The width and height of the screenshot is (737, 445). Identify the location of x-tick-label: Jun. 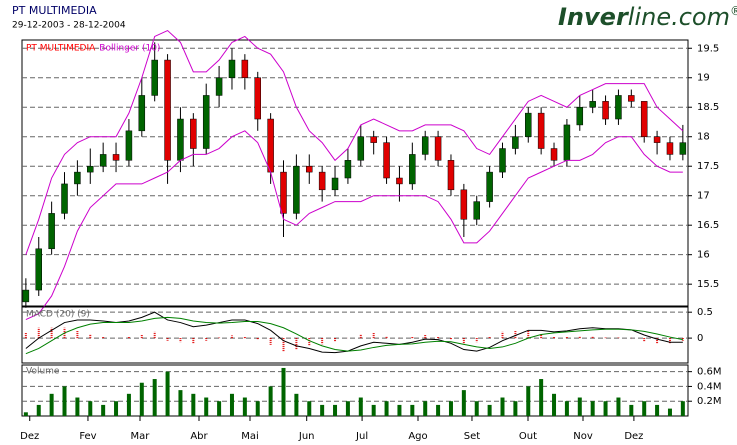
(306, 436).